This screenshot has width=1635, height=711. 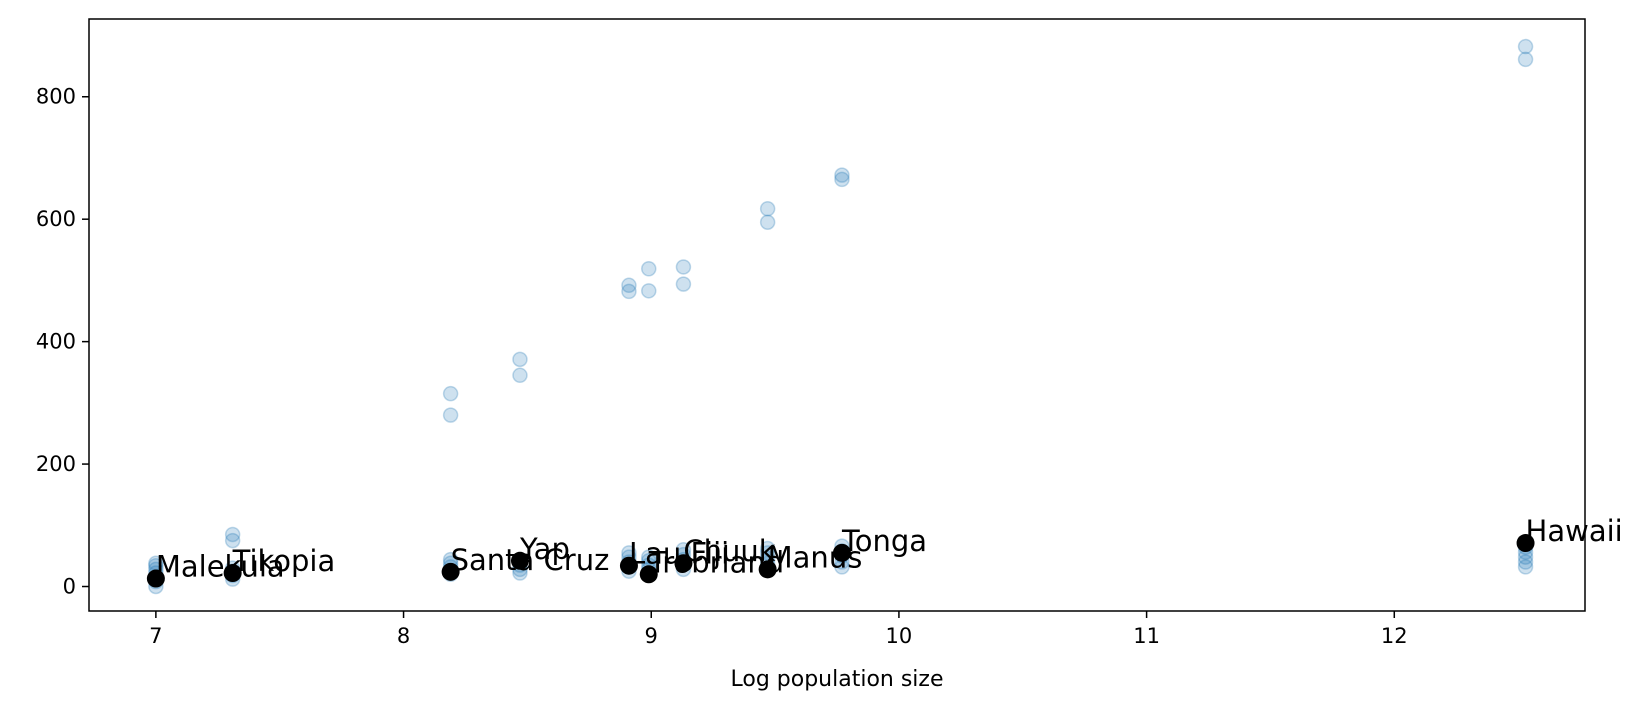 I want to click on x-tick-label: 8, so click(x=403, y=636).